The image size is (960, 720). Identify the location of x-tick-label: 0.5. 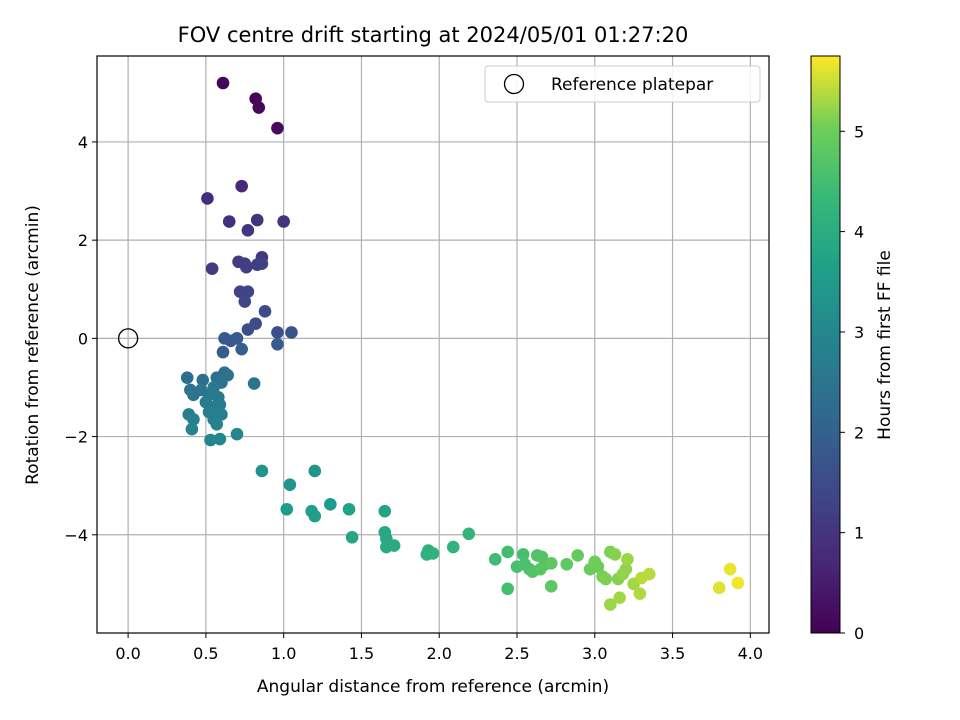
(205, 653).